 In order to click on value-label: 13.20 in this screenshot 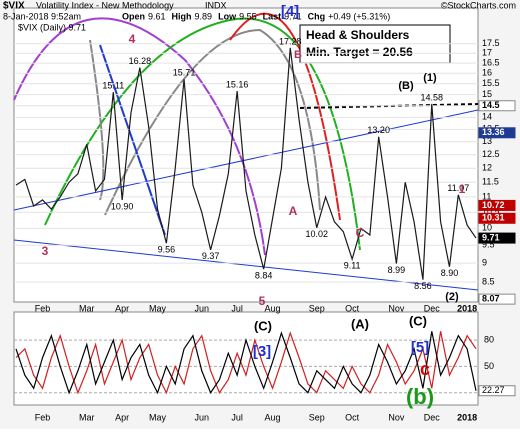, I will do `click(378, 130)`.